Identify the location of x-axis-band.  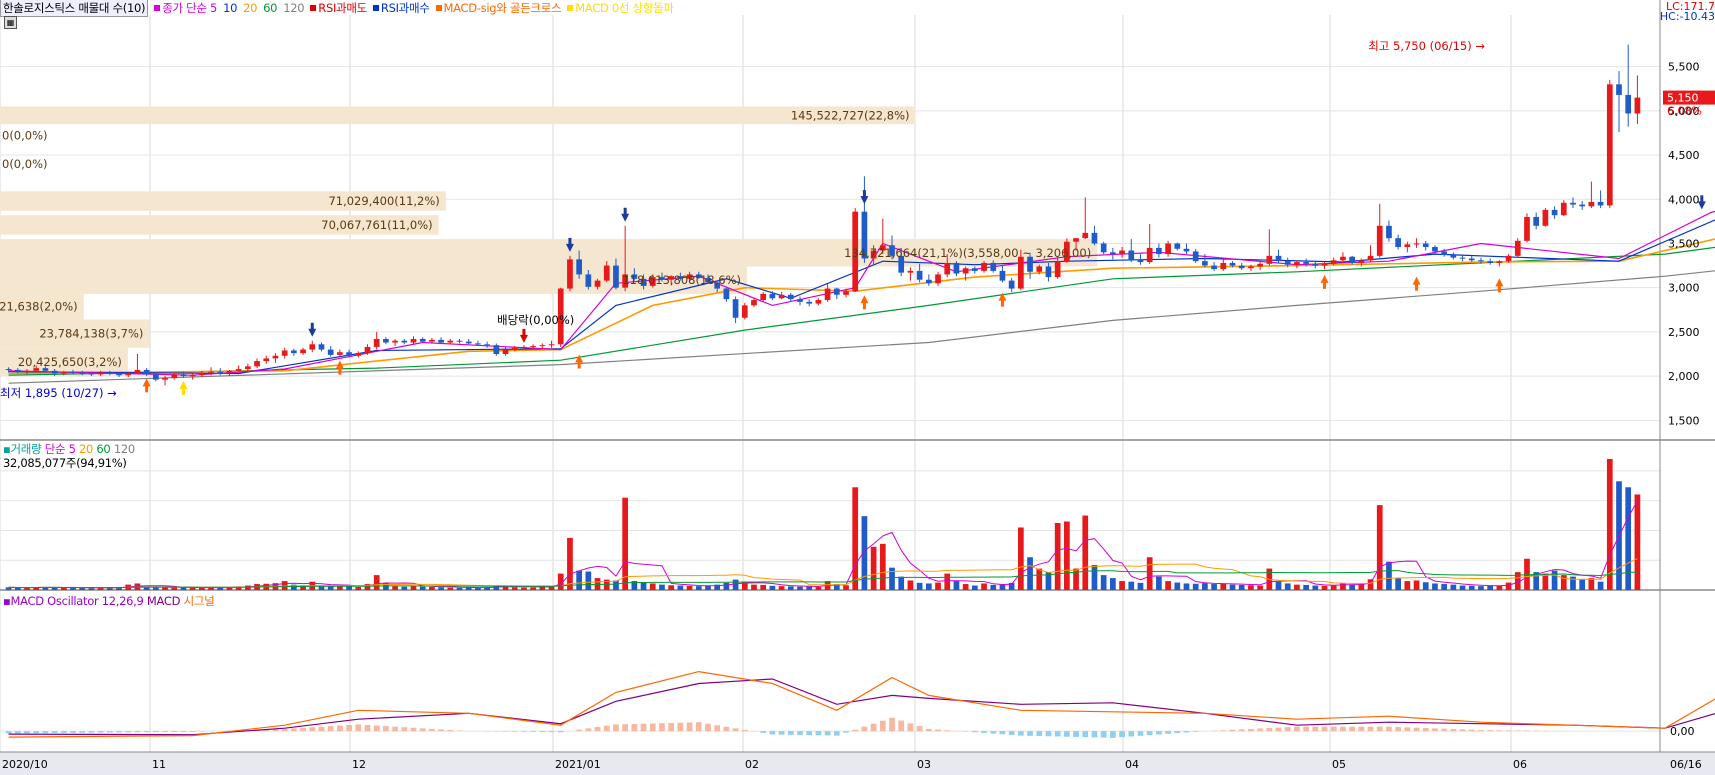
(857, 763).